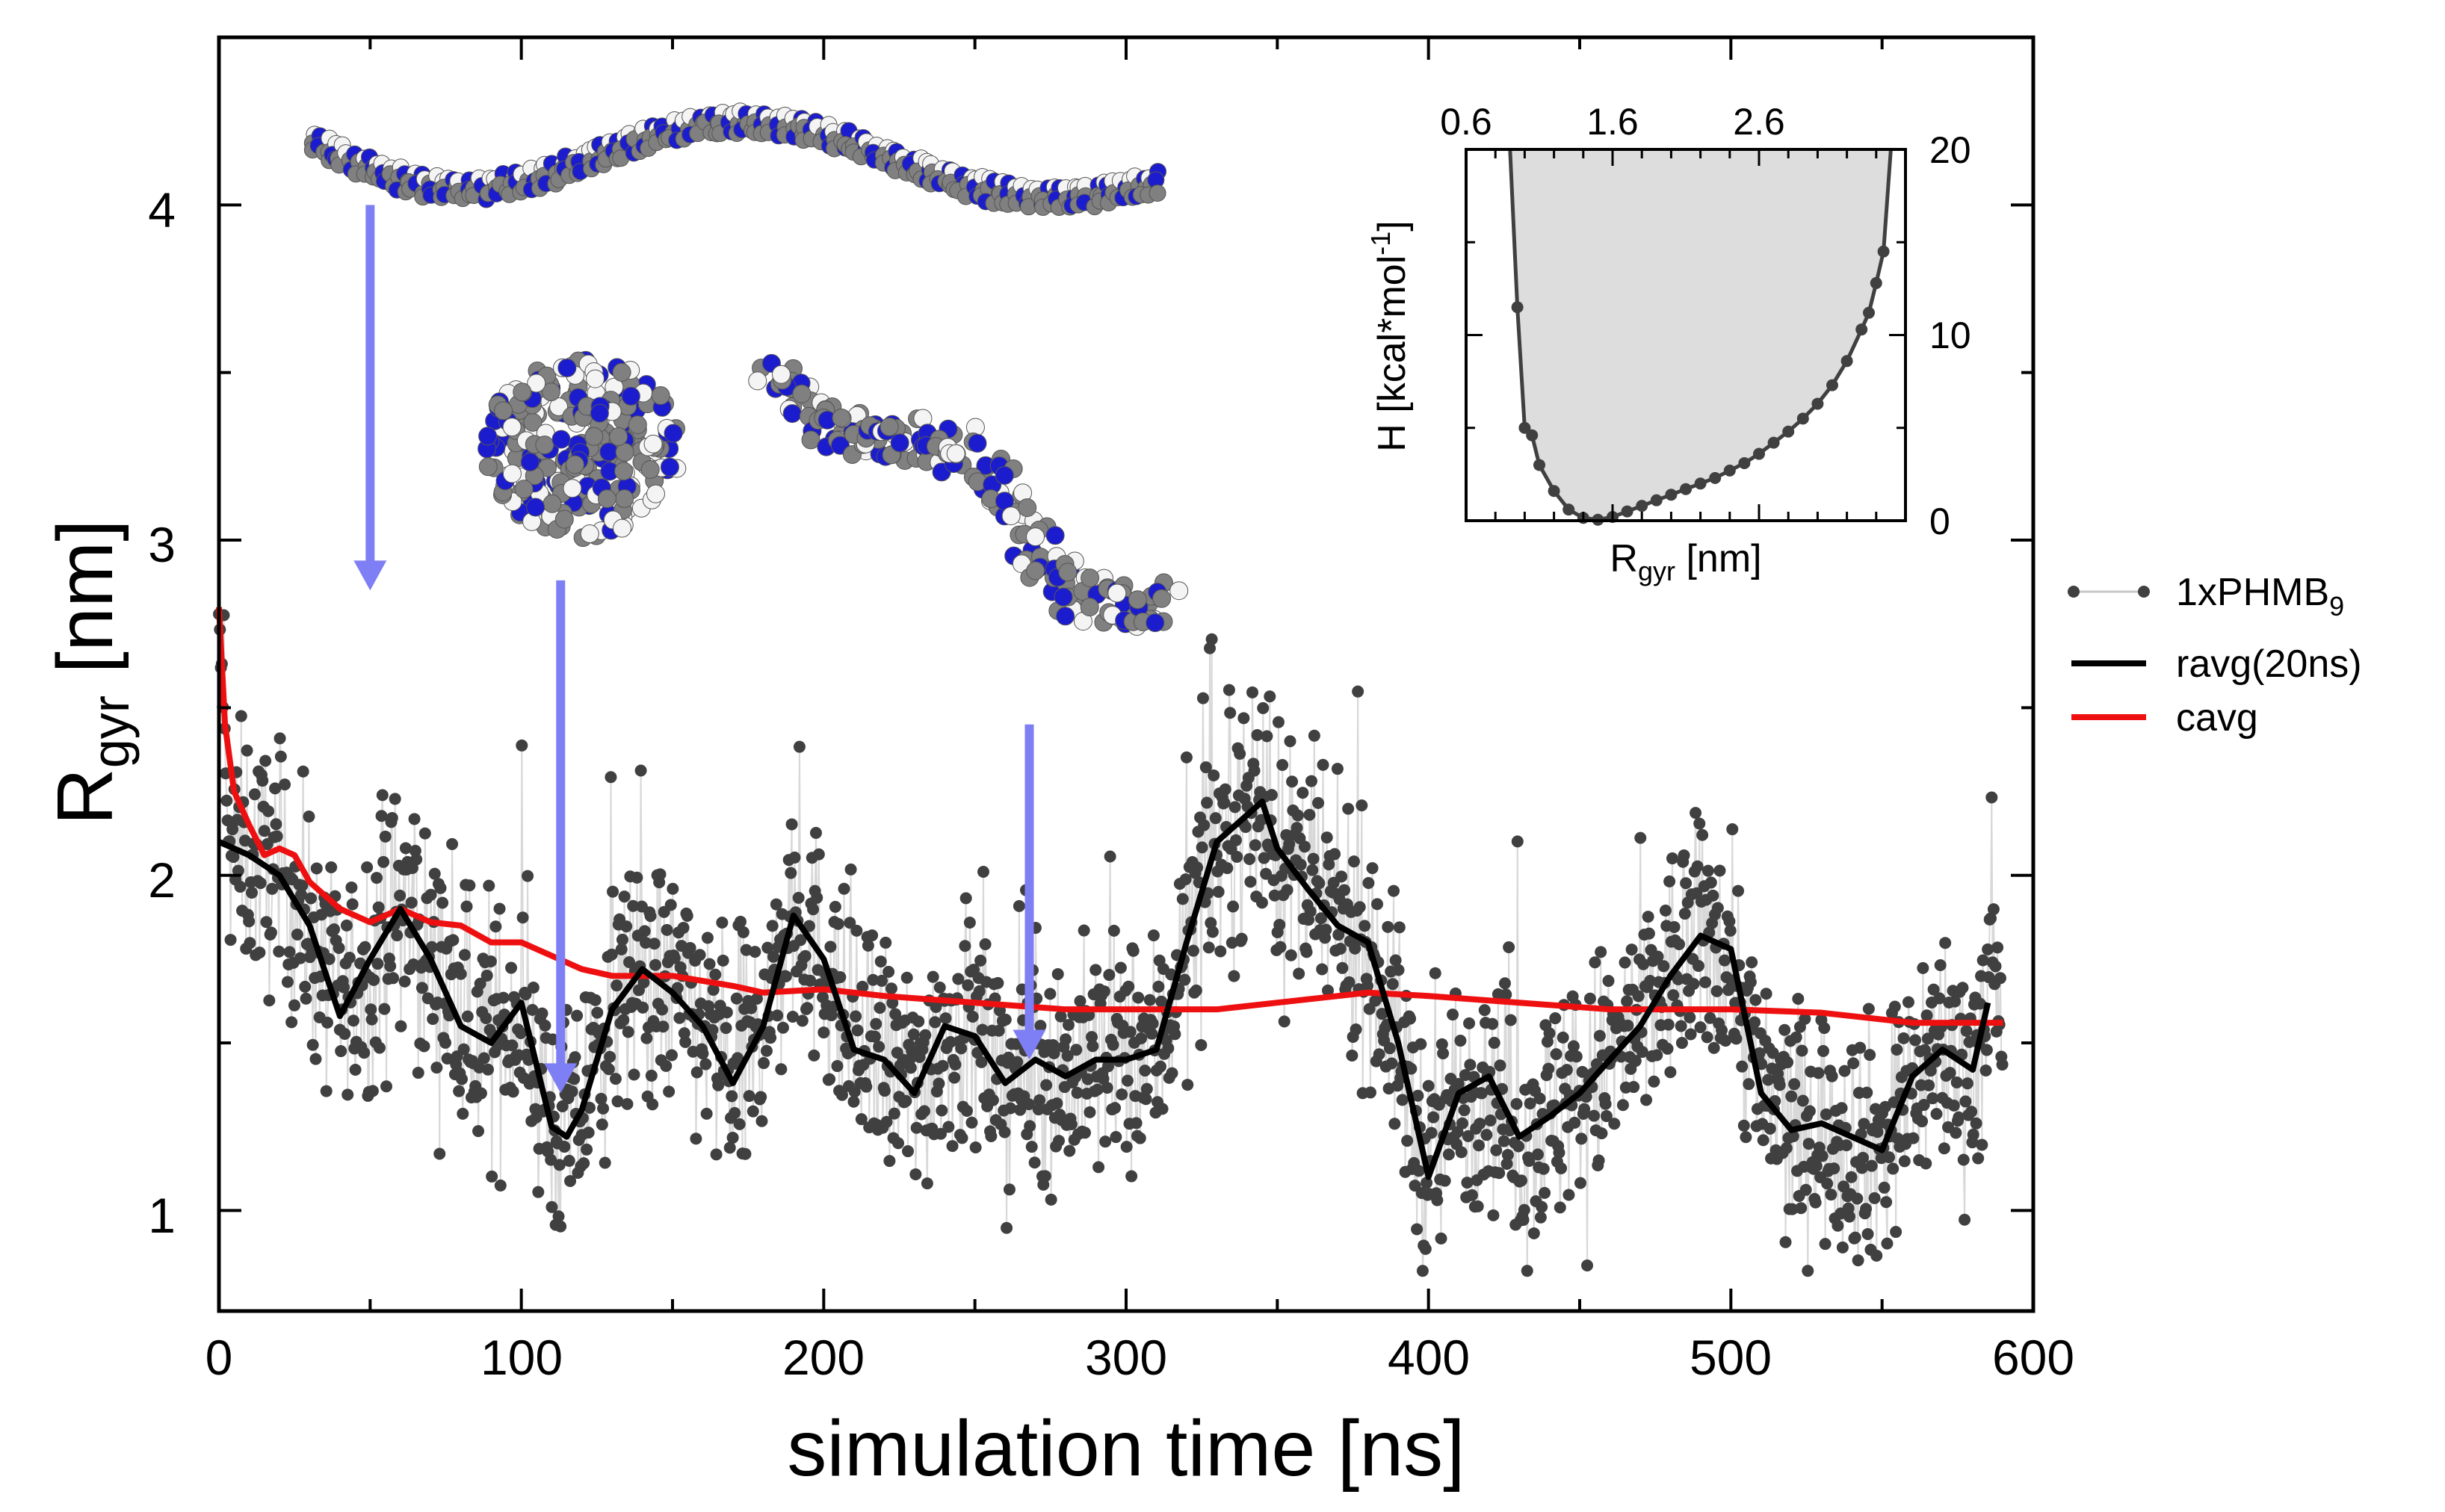 The height and width of the screenshot is (1512, 2445). Describe the element at coordinates (2144, 592) in the screenshot. I see `legend-raw-marker` at that location.